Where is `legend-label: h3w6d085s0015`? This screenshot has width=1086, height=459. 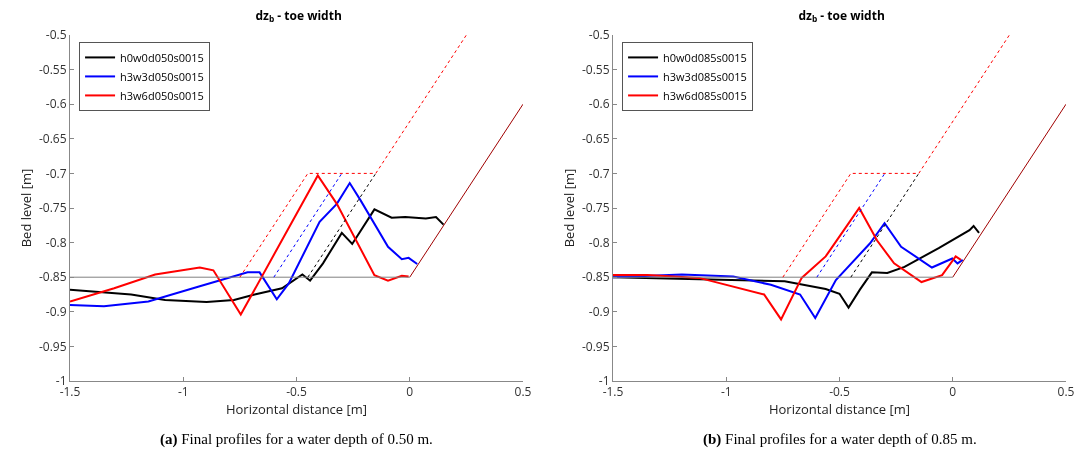 legend-label: h3w6d085s0015 is located at coordinates (705, 95).